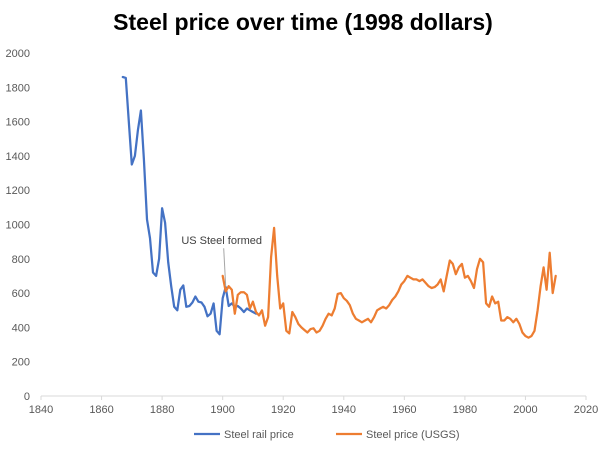 This screenshot has width=606, height=451. I want to click on legend: Steel rail price Steel price (USGS), so click(327, 435).